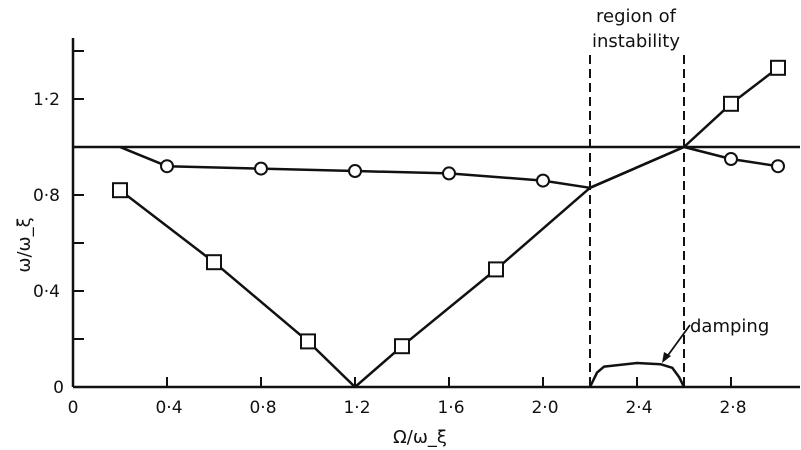 This screenshot has height=450, width=801. I want to click on region-annotation-line1: region of, so click(636, 16).